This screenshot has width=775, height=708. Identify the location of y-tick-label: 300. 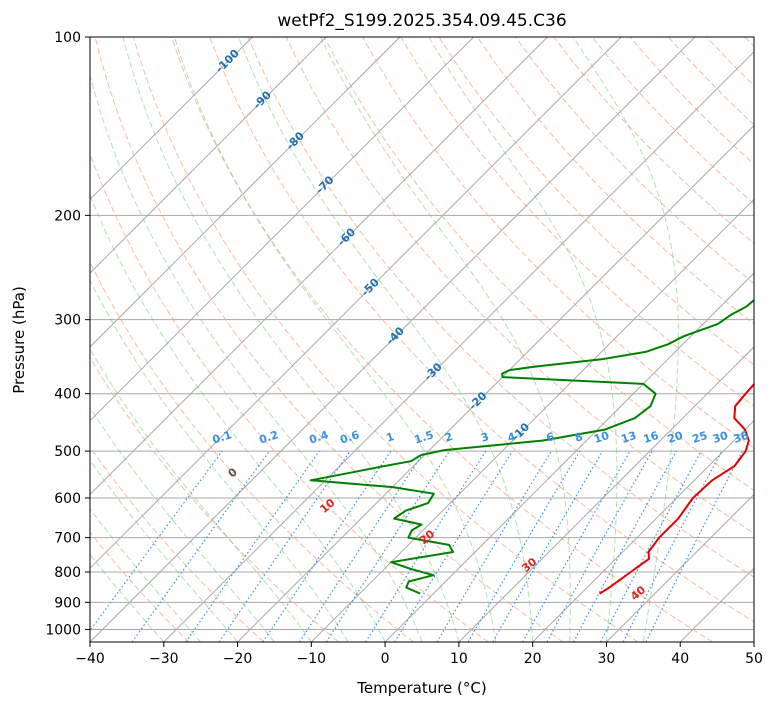
(67, 321).